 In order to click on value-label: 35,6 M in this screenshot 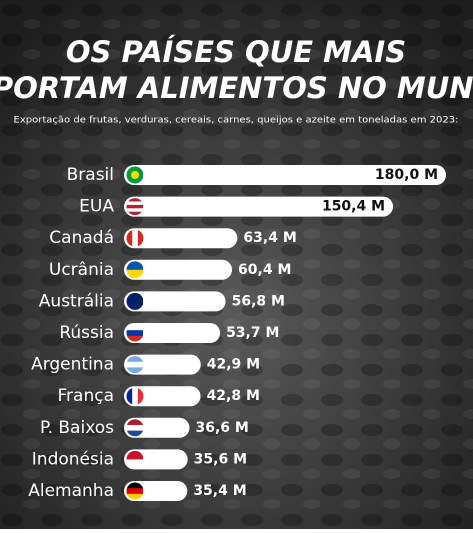, I will do `click(220, 459)`.